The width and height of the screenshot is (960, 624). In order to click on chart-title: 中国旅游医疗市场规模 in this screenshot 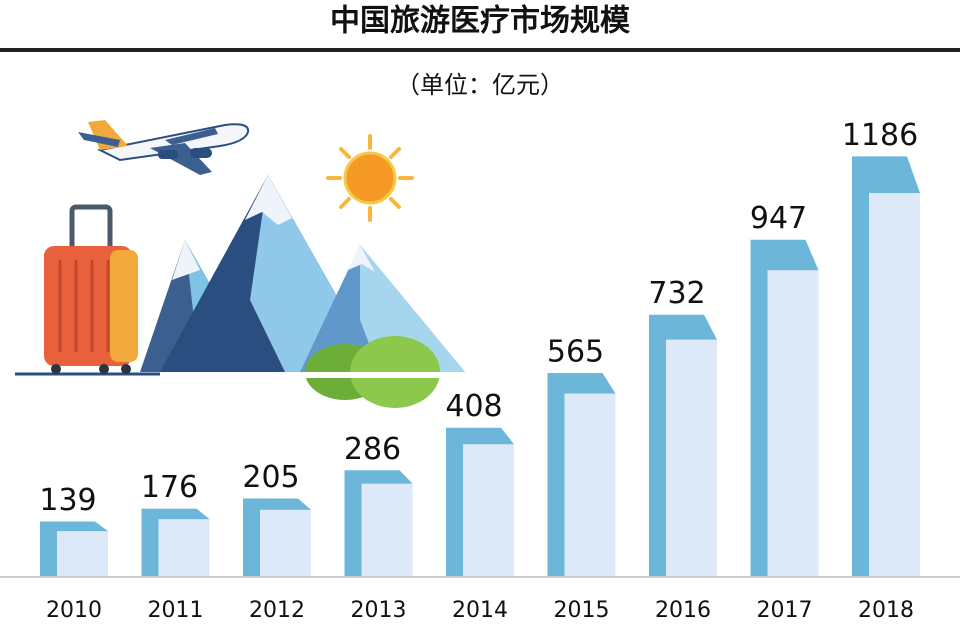, I will do `click(480, 21)`.